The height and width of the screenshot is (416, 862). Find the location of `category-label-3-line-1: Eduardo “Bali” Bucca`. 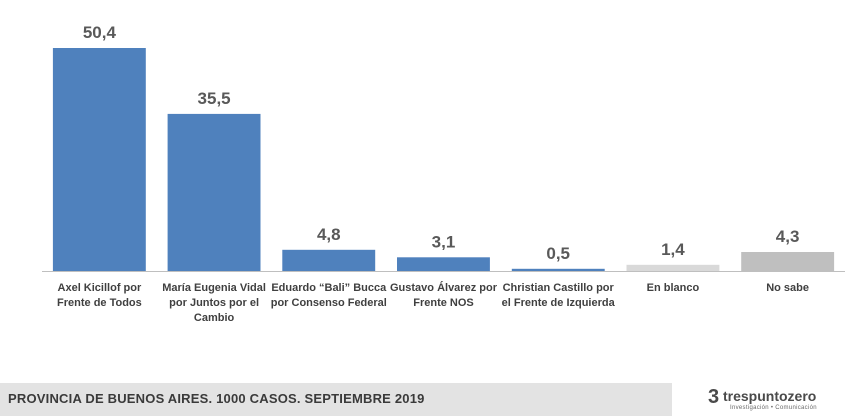

category-label-3-line-1: Eduardo “Bali” Bucca is located at coordinates (329, 288).